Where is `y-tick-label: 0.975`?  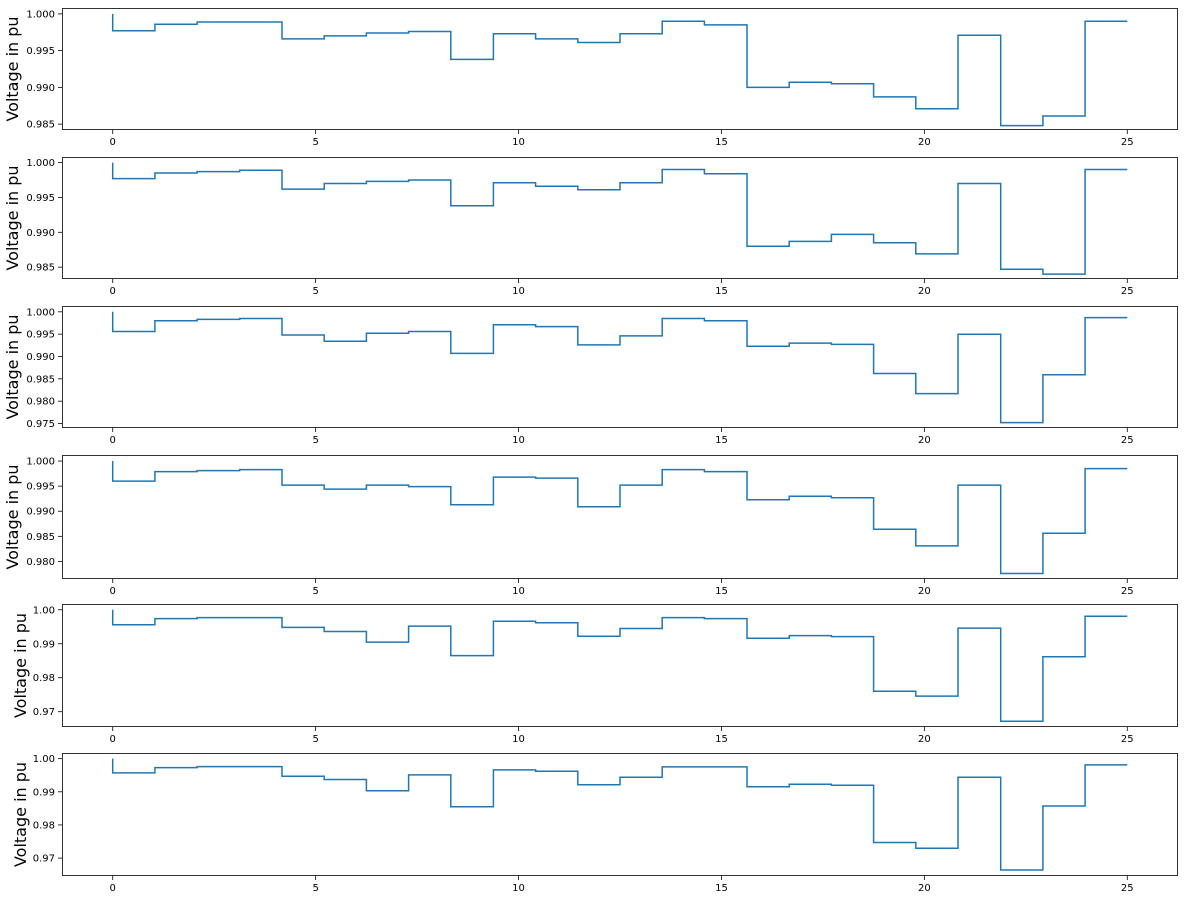
y-tick-label: 0.975 is located at coordinates (40, 424).